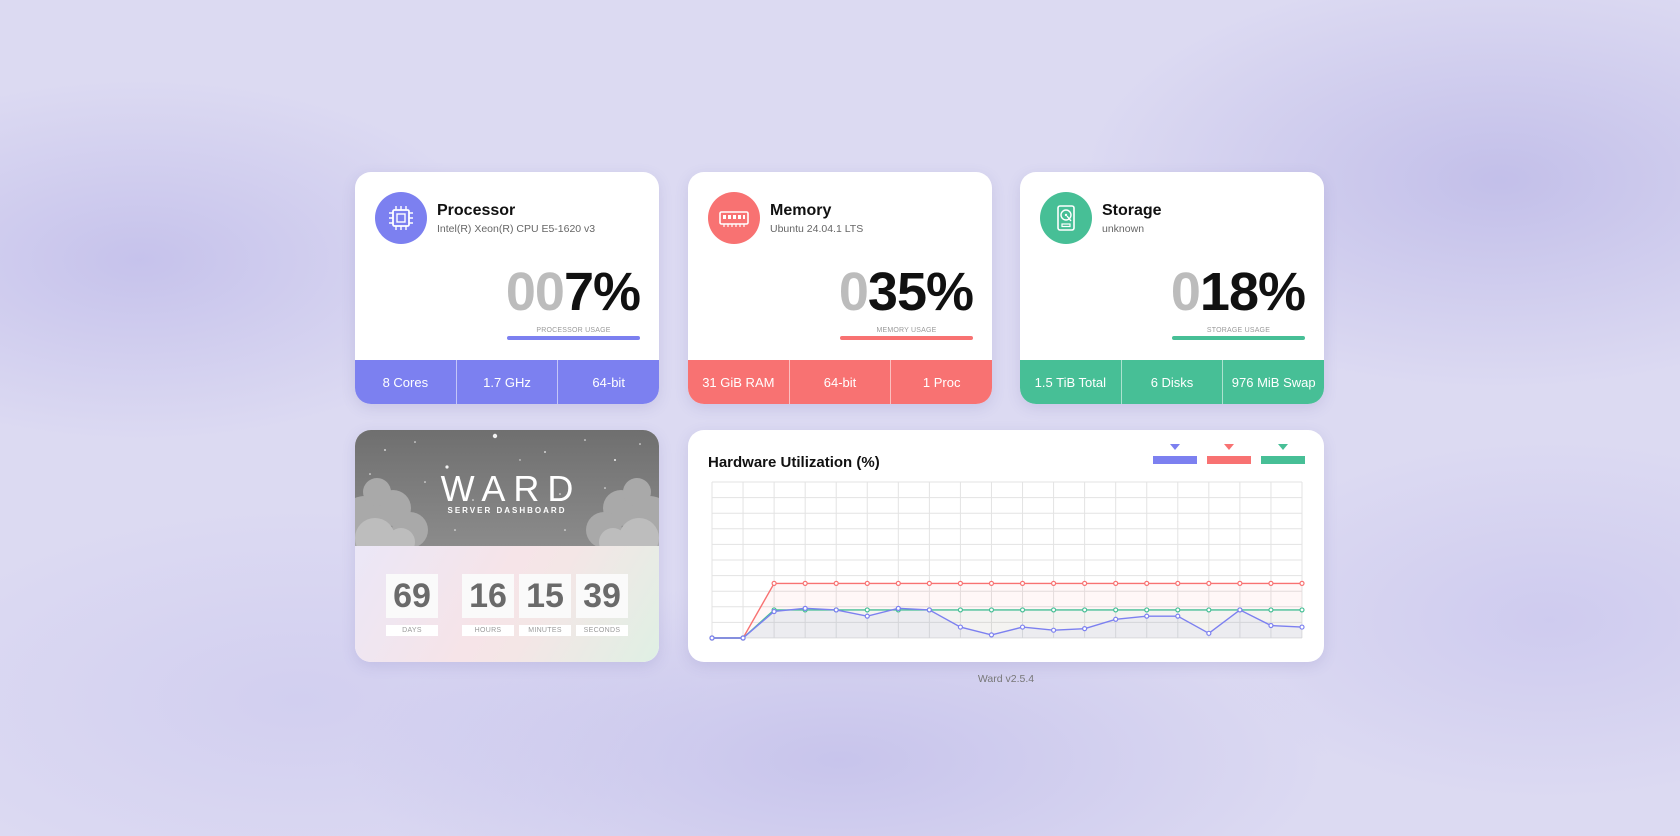 This screenshot has height=836, width=1680. Describe the element at coordinates (573, 338) in the screenshot. I see `processor-usage-bar` at that location.